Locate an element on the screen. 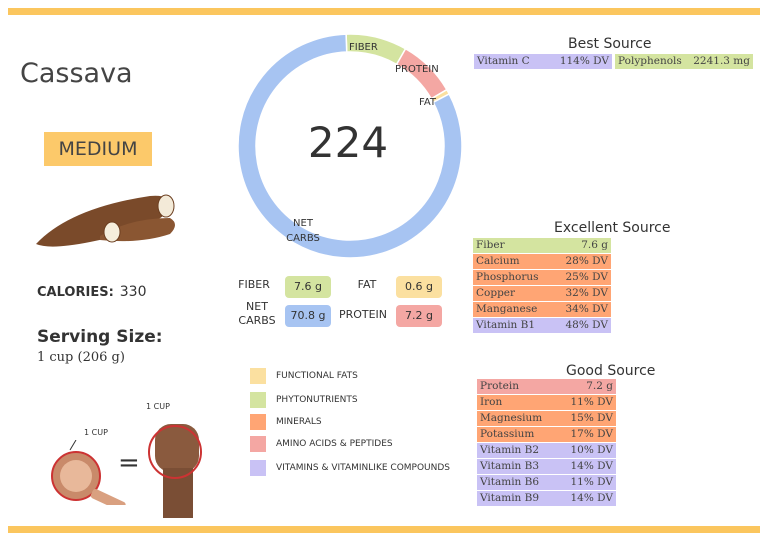 Image resolution: width=768 pixels, height=541 pixels. nutrient-name: Copper is located at coordinates (496, 293).